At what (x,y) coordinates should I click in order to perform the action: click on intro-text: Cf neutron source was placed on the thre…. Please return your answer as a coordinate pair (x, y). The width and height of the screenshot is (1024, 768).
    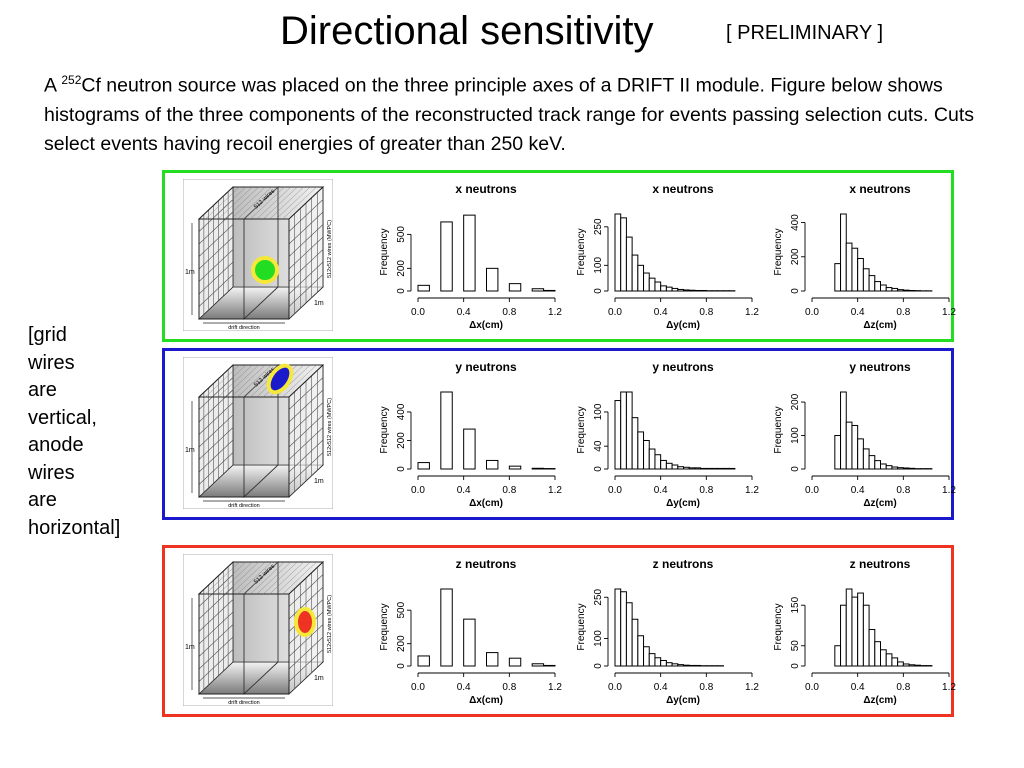
    Looking at the image, I should click on (509, 114).